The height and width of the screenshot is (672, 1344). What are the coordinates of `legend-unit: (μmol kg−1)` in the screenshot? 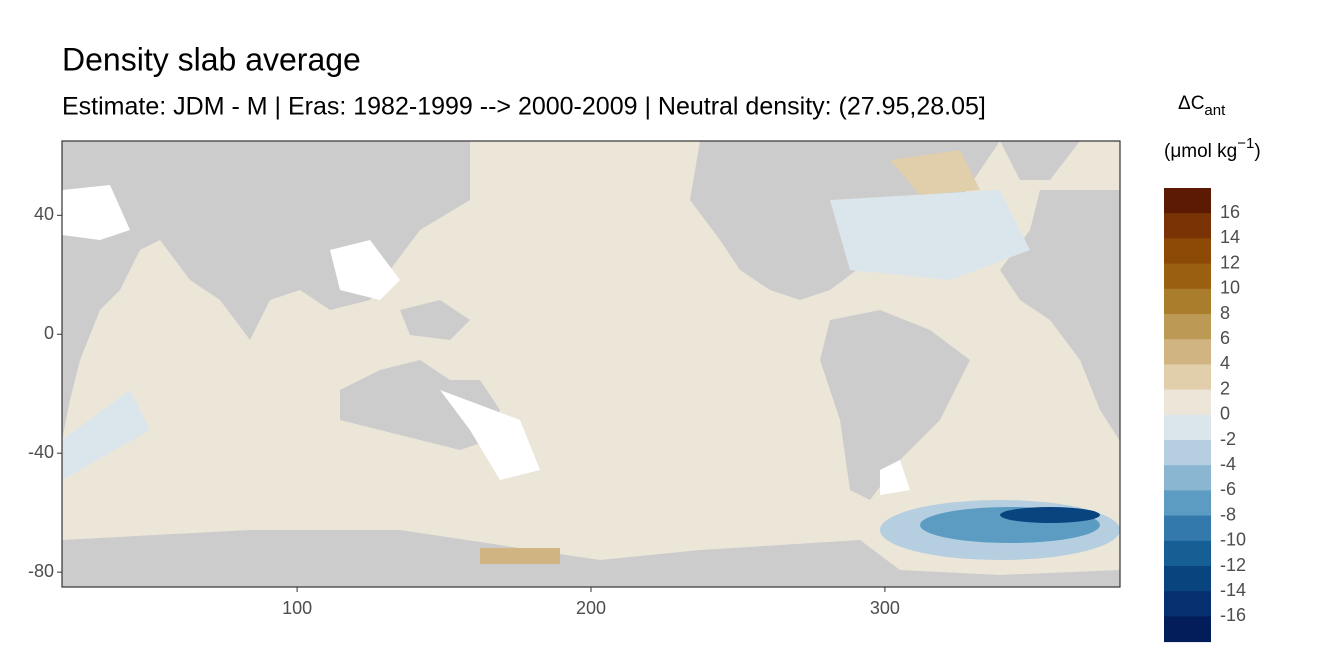 It's located at (1212, 148).